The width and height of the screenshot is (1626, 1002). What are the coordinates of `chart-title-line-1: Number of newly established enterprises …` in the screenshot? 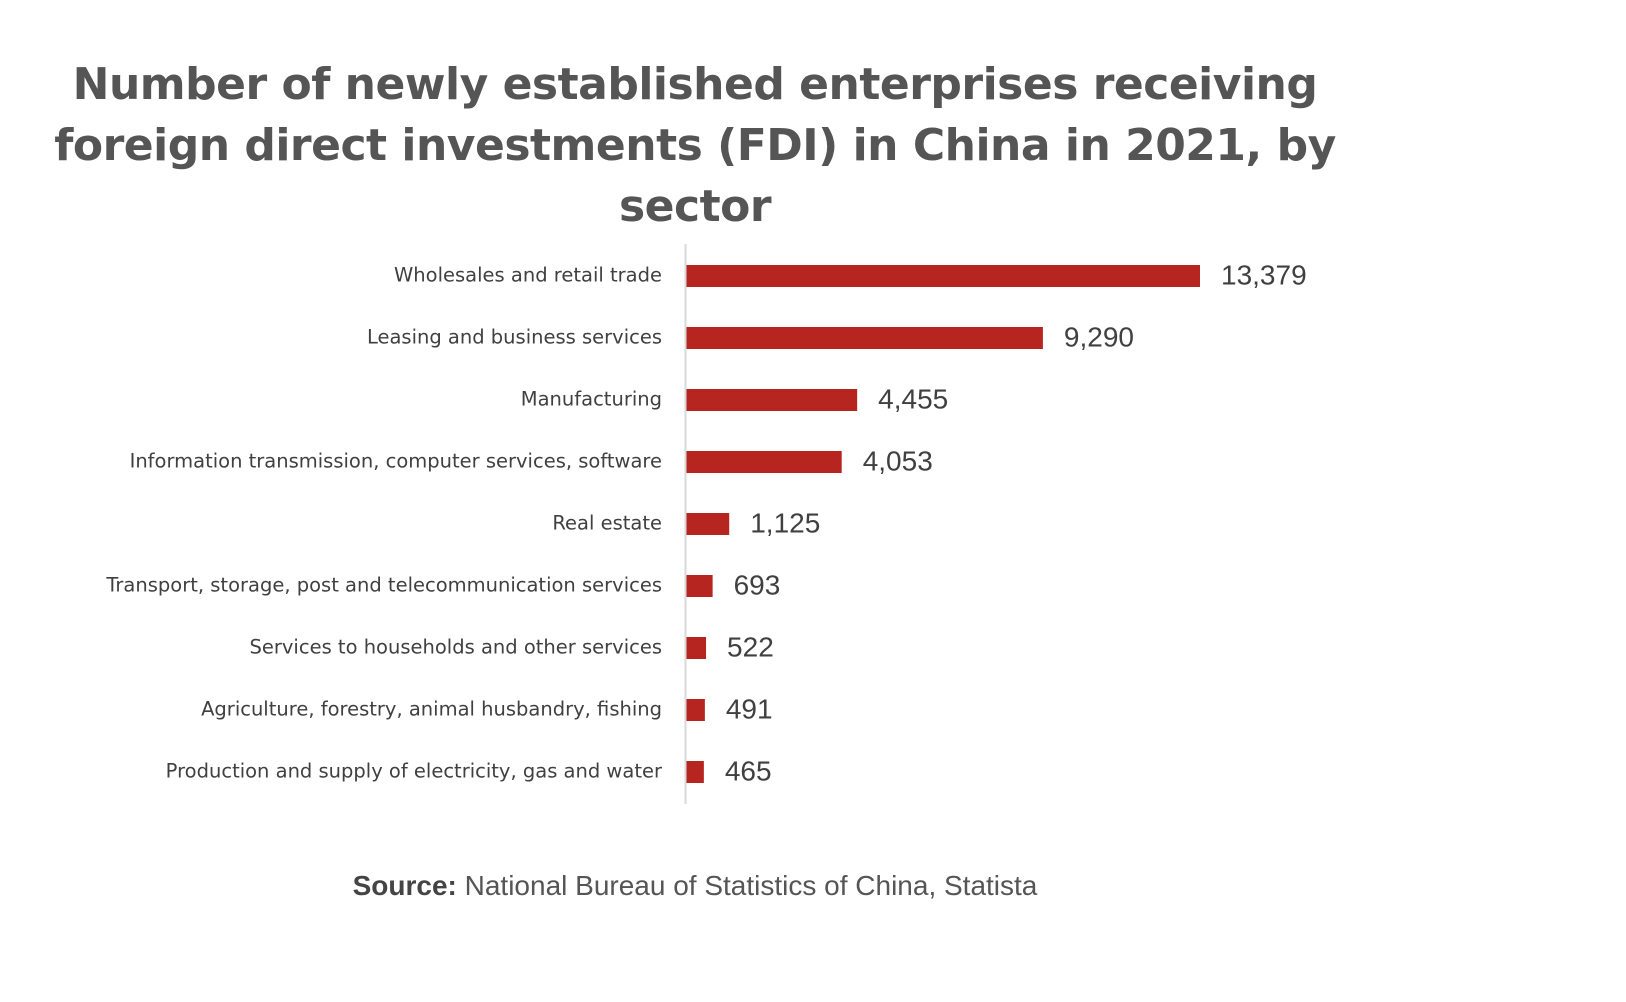 It's located at (695, 84).